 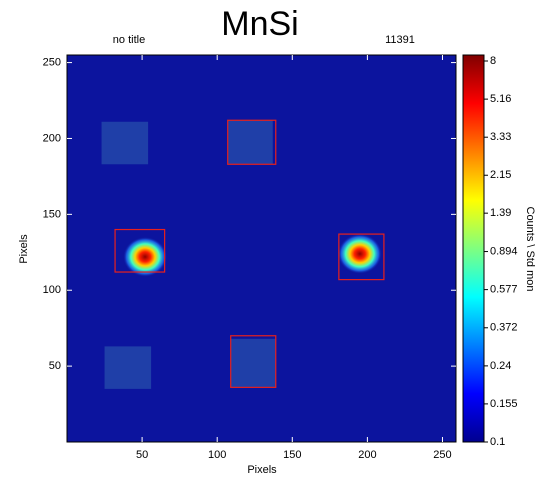 I want to click on x-tick-label: 200, so click(x=367, y=455).